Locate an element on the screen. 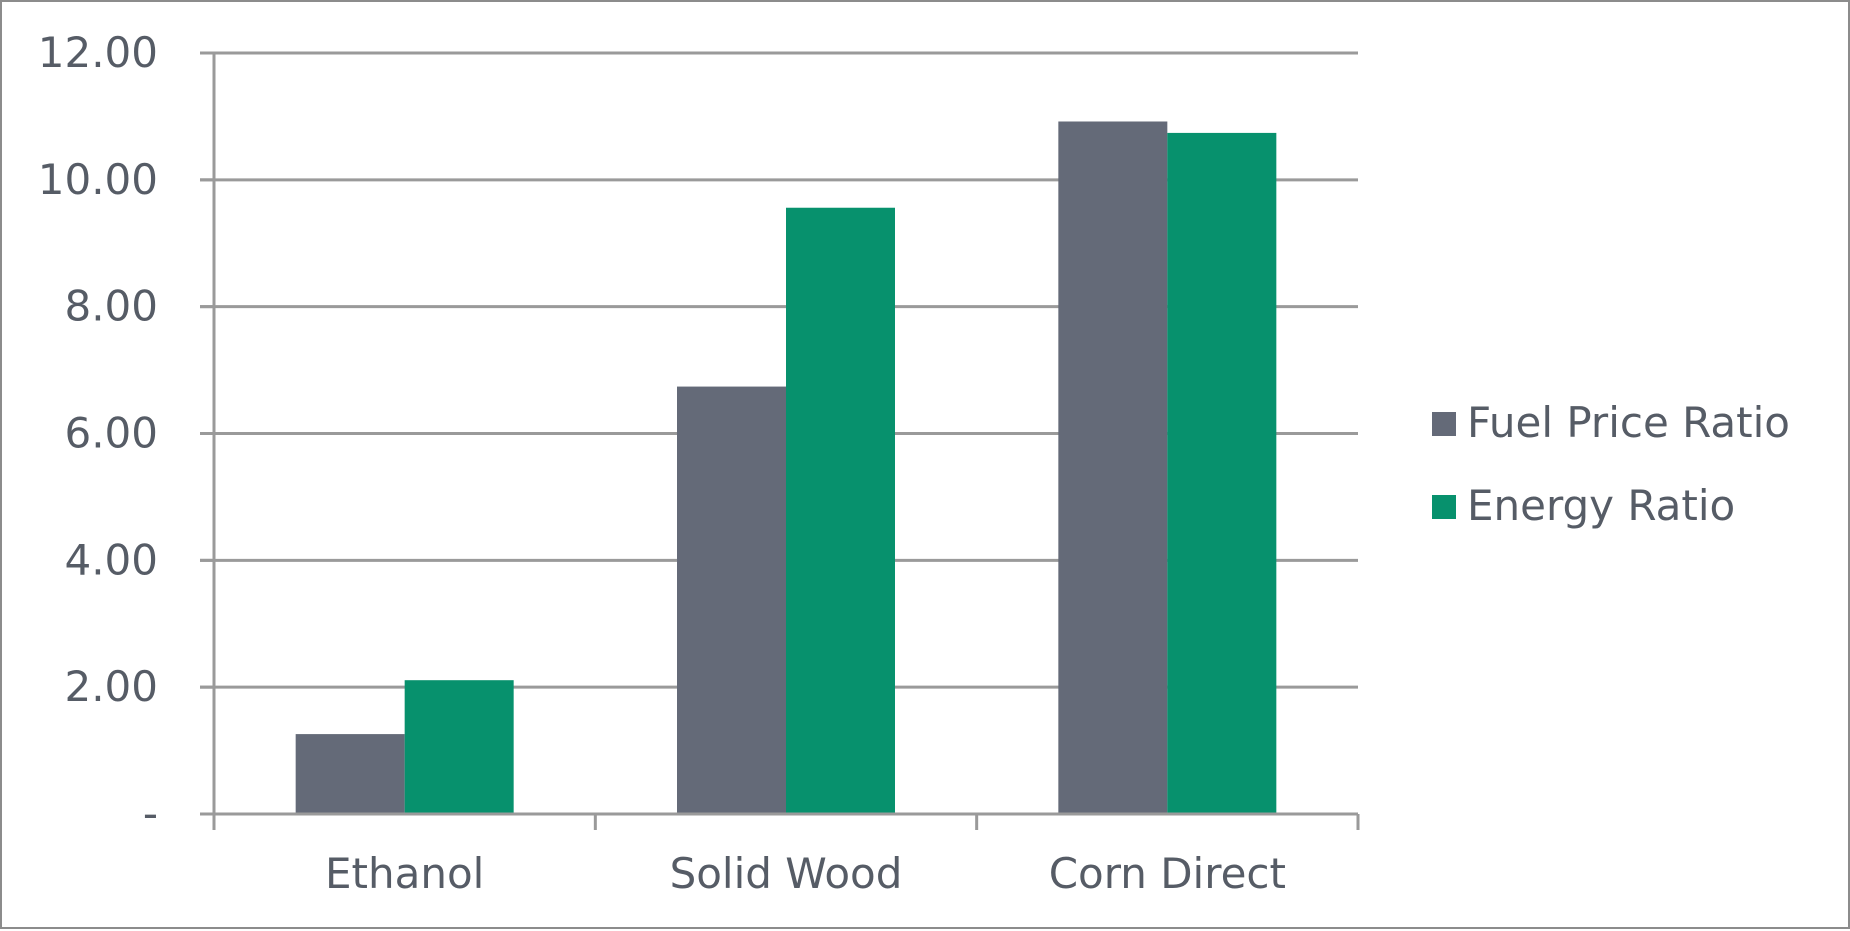  y-tick-label: 4.00 is located at coordinates (111, 559).